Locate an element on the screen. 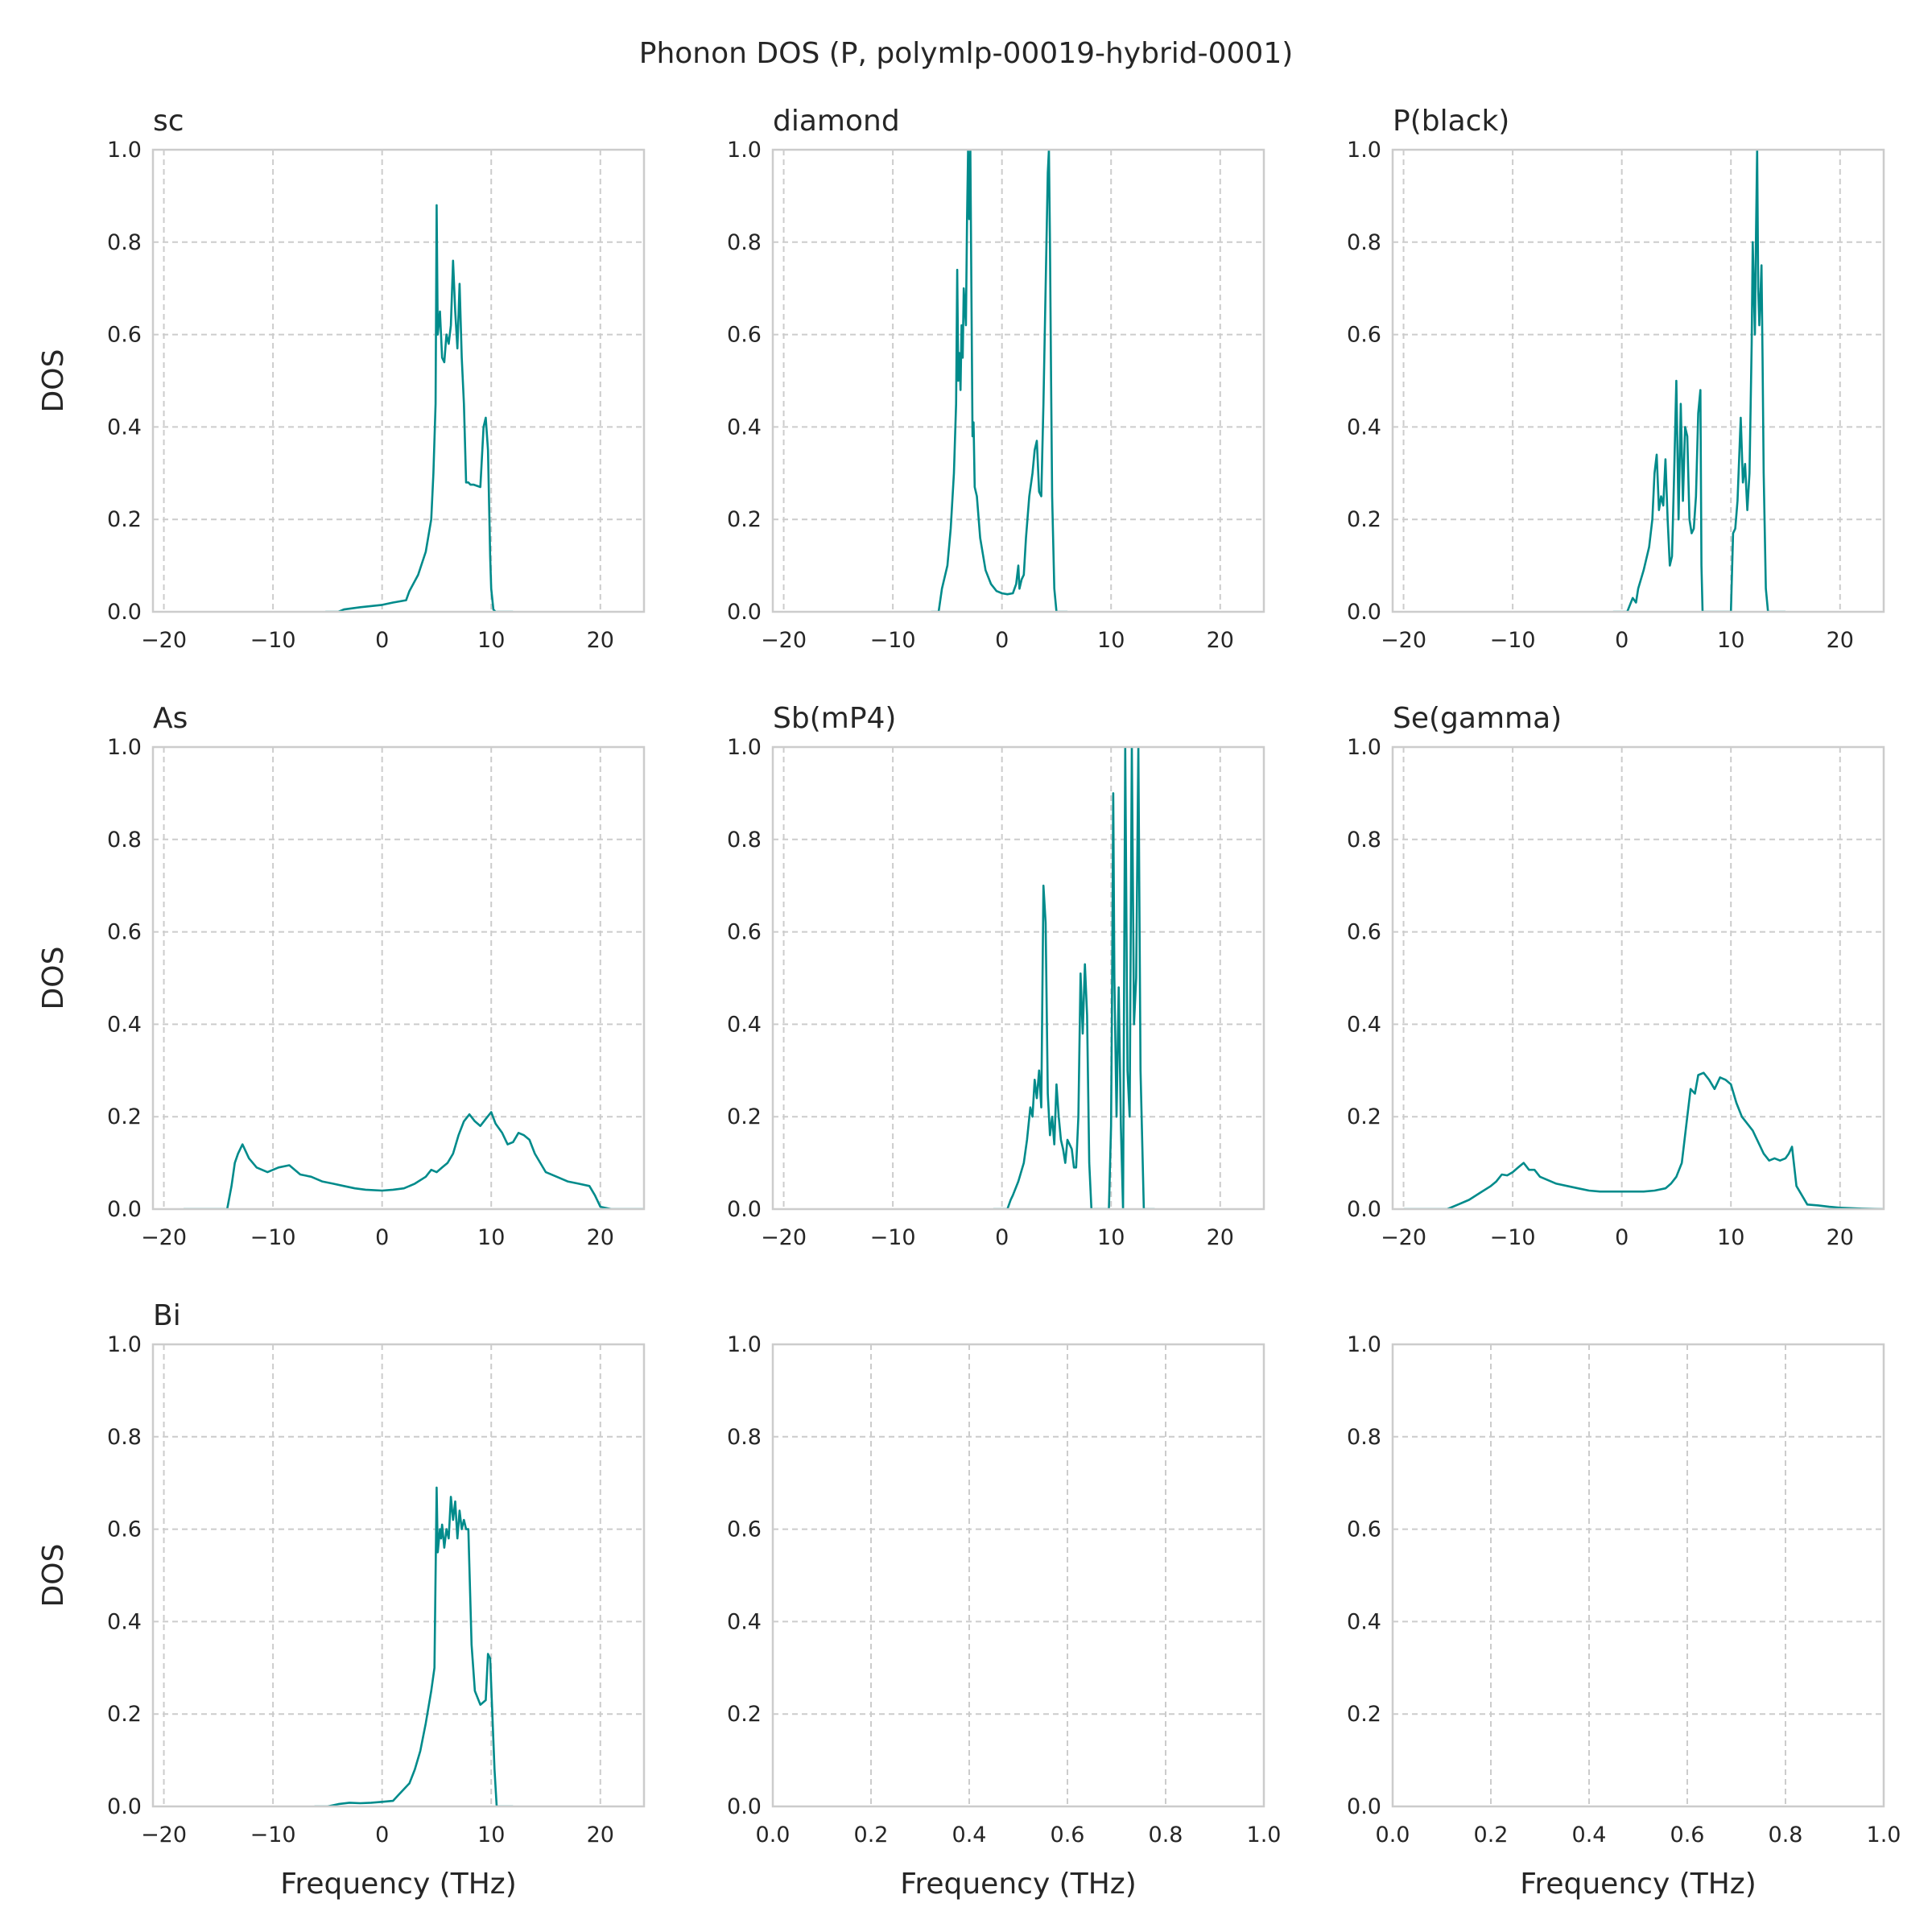 This screenshot has height=1932, width=1932. subplot-title: sc is located at coordinates (168, 121).